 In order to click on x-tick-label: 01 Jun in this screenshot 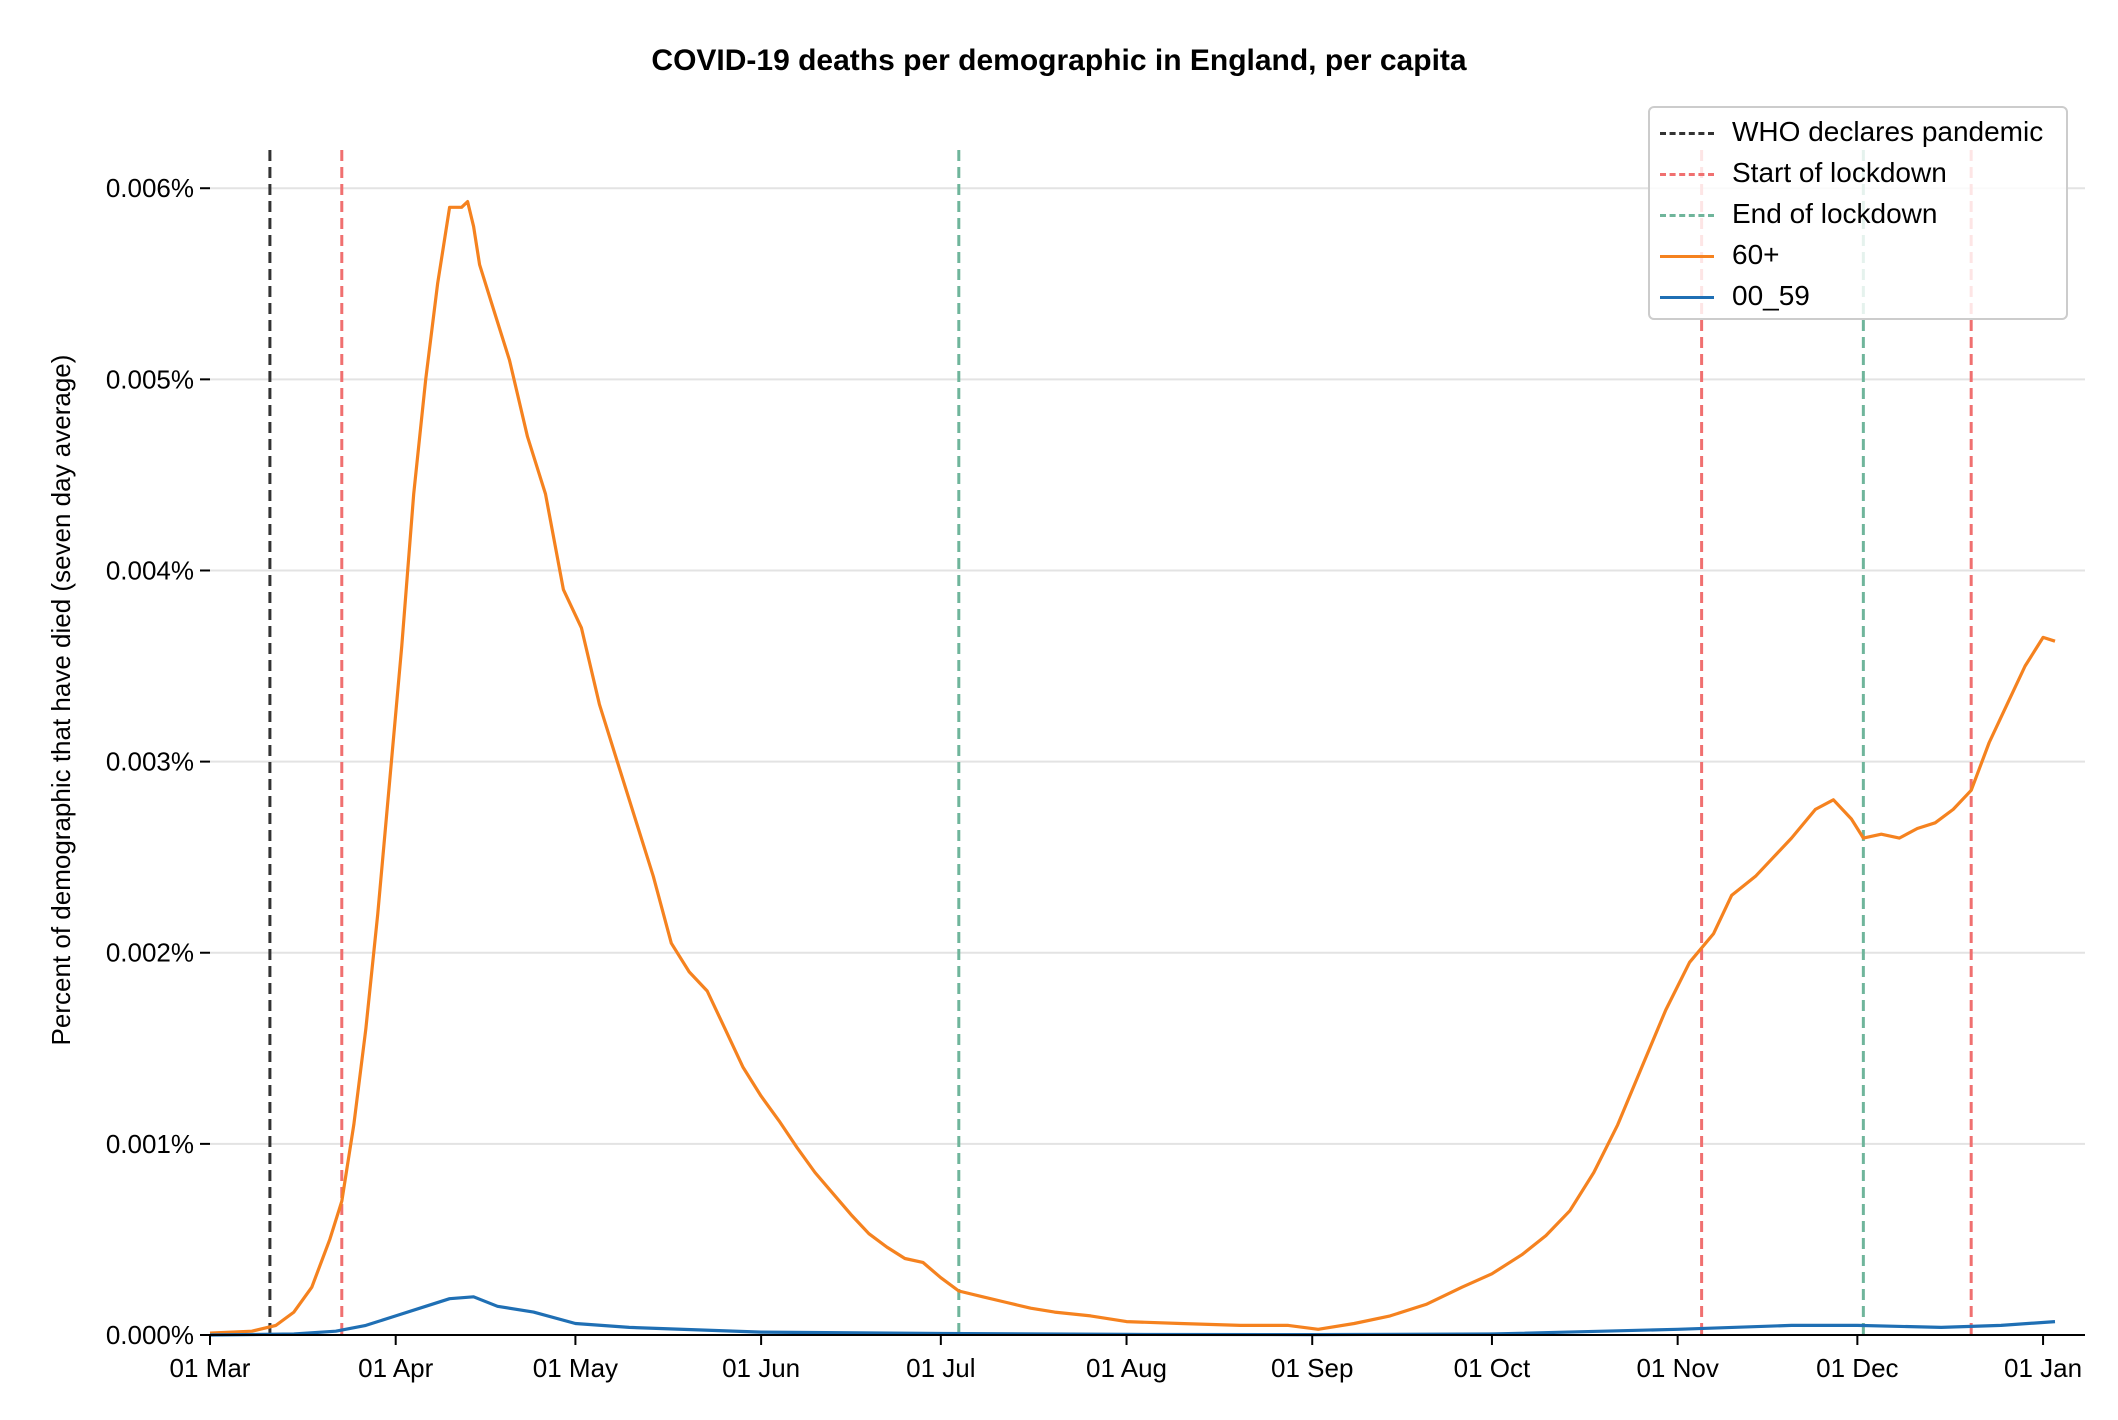, I will do `click(761, 1368)`.